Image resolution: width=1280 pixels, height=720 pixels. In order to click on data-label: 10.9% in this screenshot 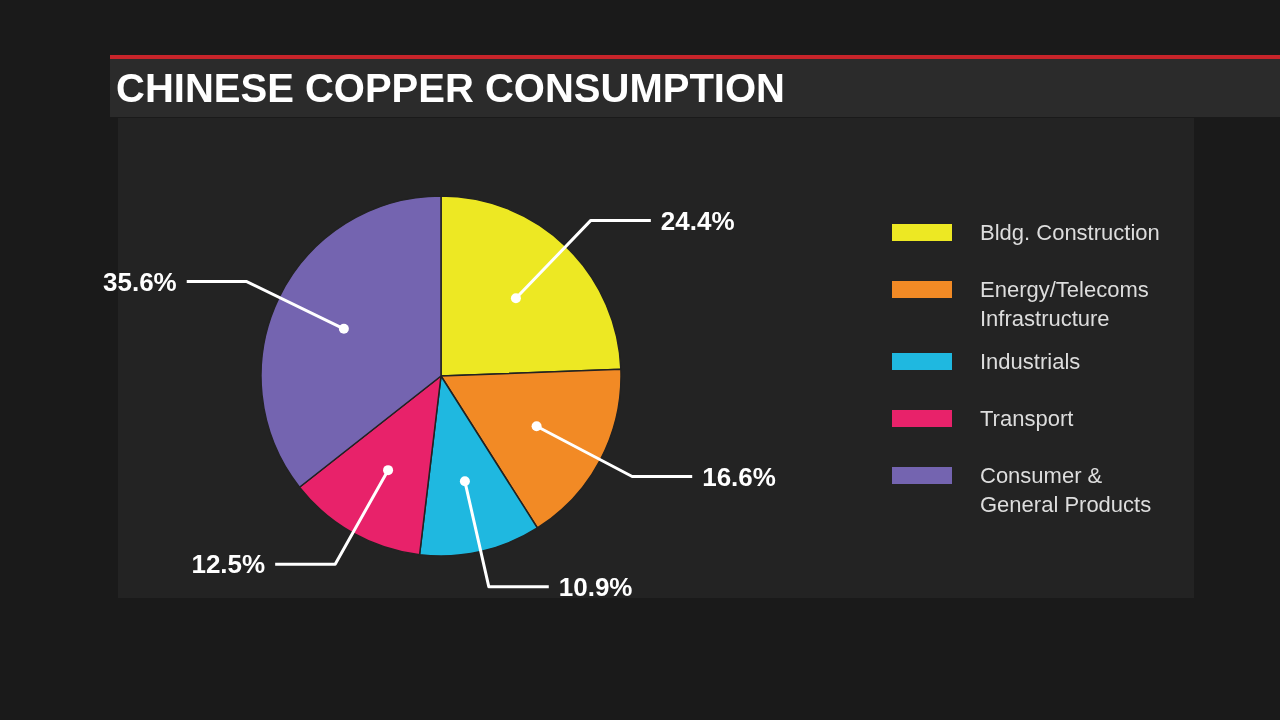, I will do `click(595, 586)`.